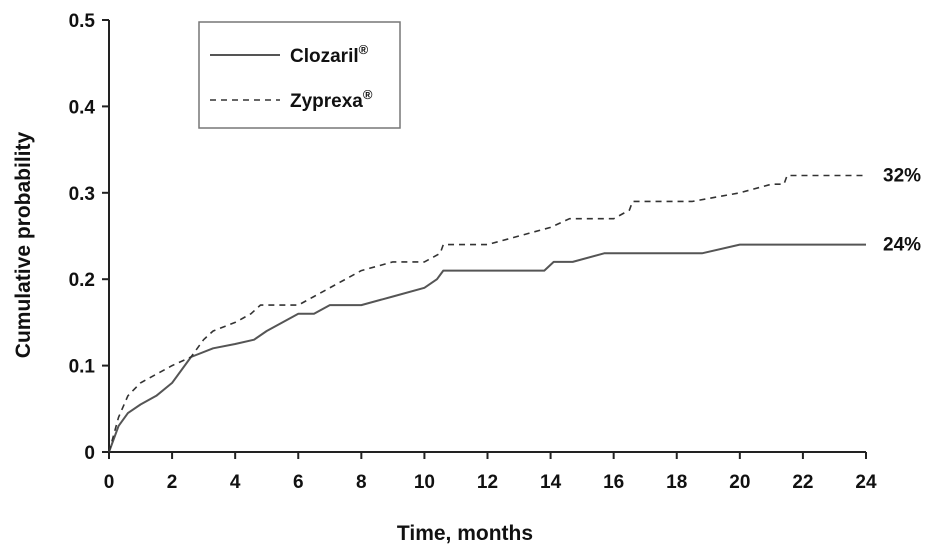 The image size is (930, 547). What do you see at coordinates (82, 107) in the screenshot?
I see `y-tick-label: 0.4` at bounding box center [82, 107].